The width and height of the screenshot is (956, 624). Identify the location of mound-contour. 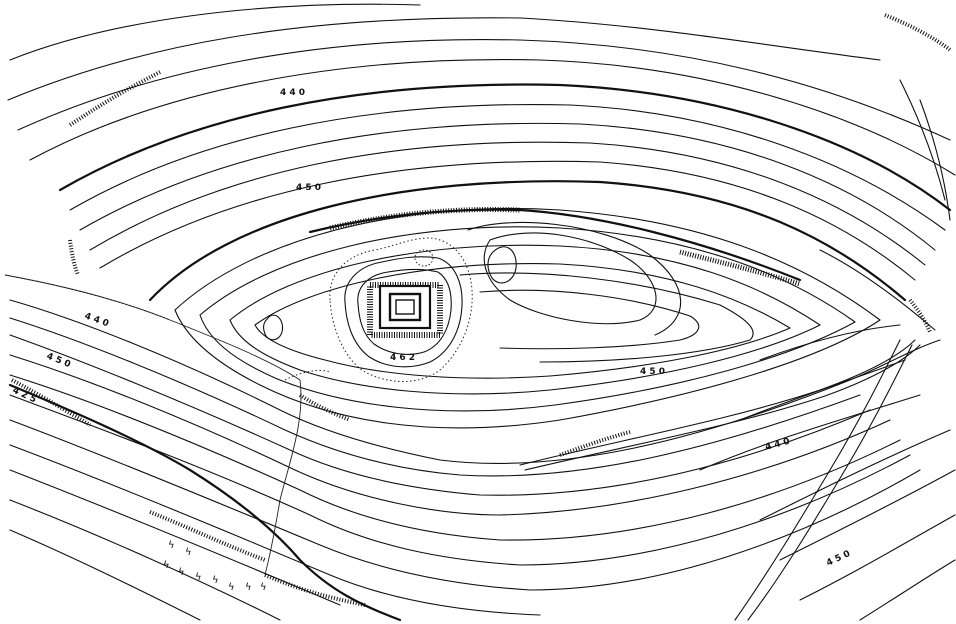
(403, 312).